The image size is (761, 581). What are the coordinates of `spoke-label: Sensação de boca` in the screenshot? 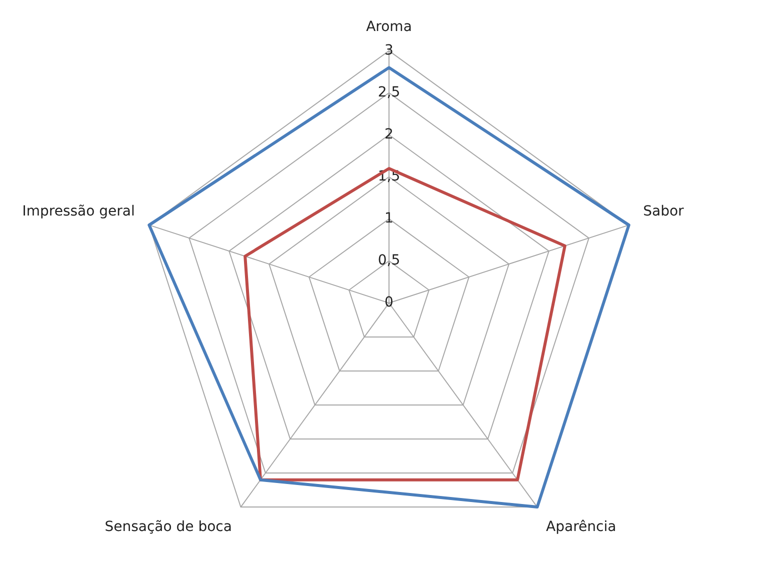 It's located at (168, 527).